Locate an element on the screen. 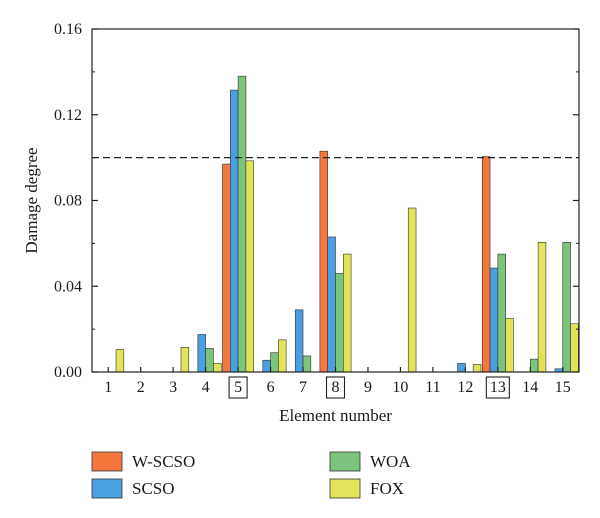 The width and height of the screenshot is (600, 518). x-tick-label: 3 is located at coordinates (173, 387).